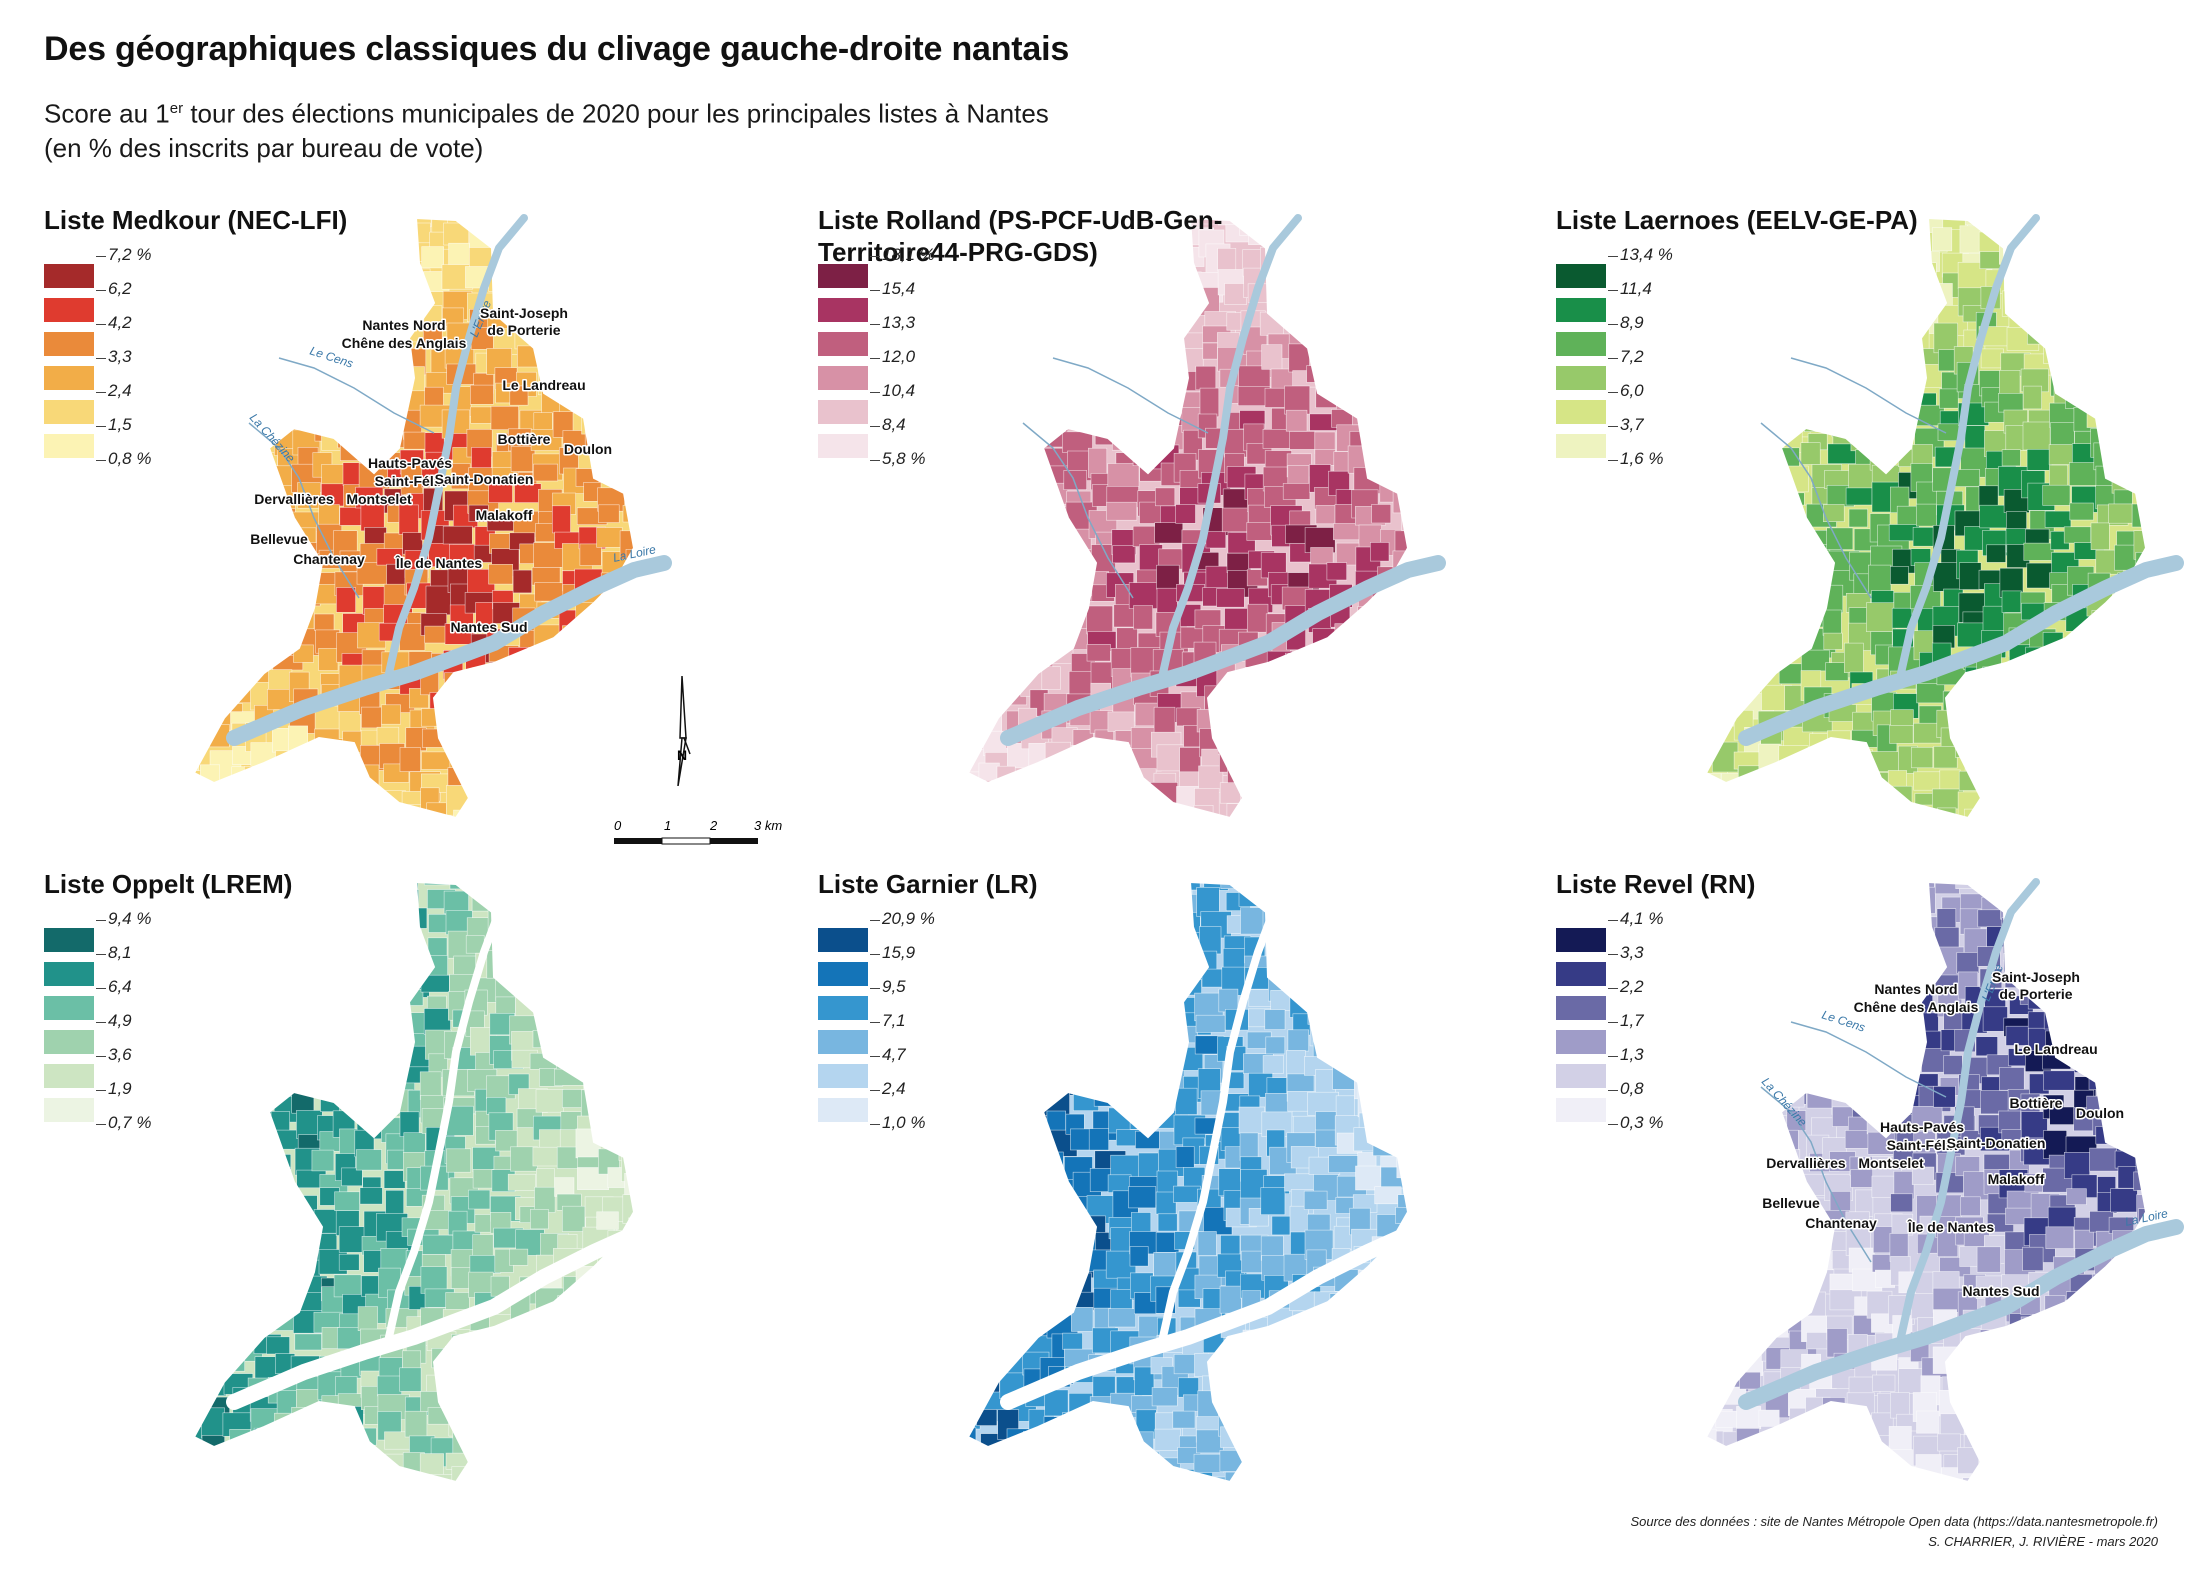  Describe the element at coordinates (768, 825) in the screenshot. I see `scale-tick-3: 3 km` at that location.